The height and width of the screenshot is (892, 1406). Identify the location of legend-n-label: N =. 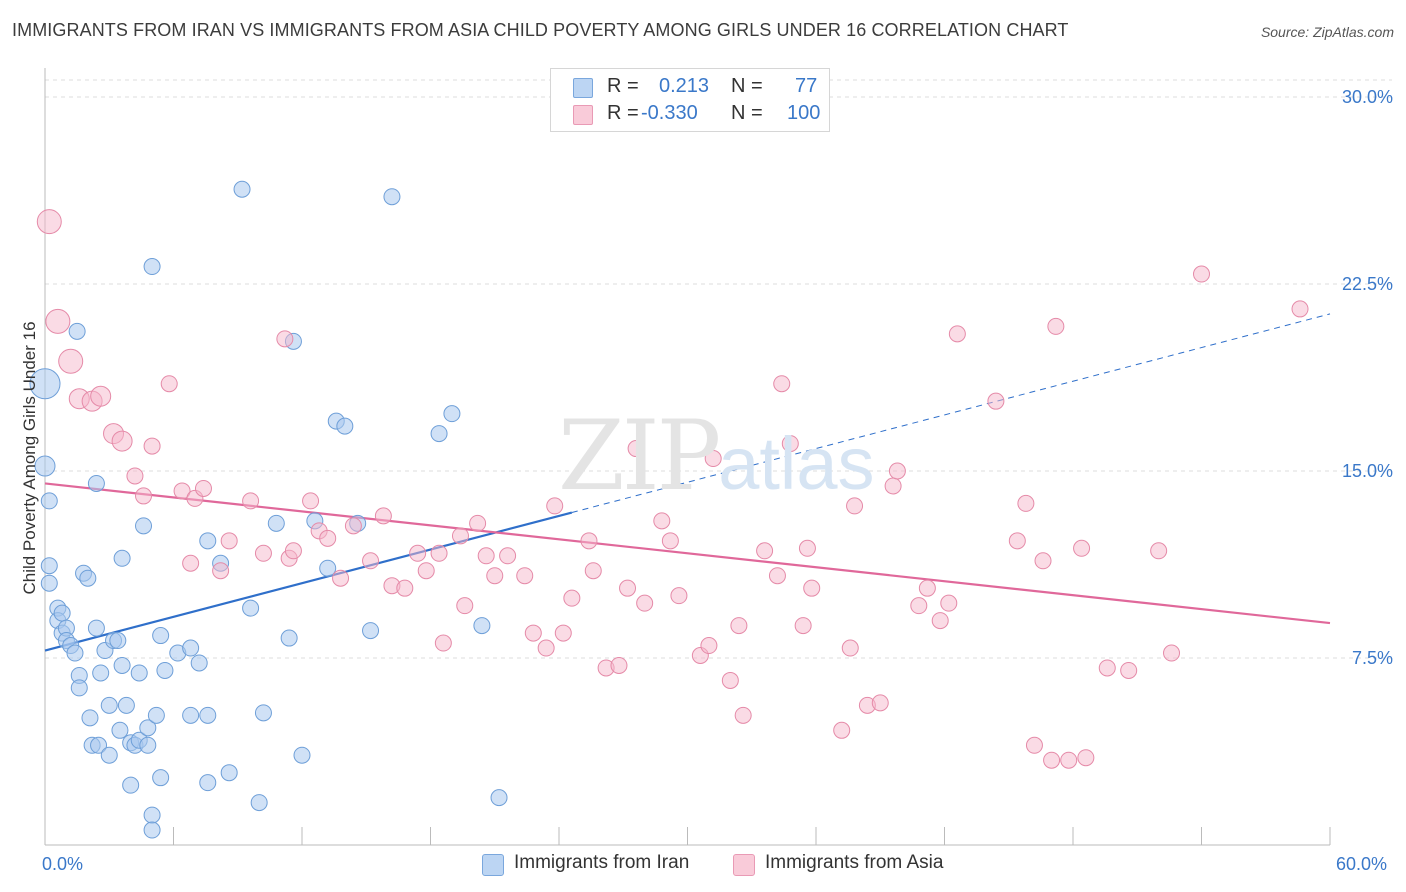
(747, 113).